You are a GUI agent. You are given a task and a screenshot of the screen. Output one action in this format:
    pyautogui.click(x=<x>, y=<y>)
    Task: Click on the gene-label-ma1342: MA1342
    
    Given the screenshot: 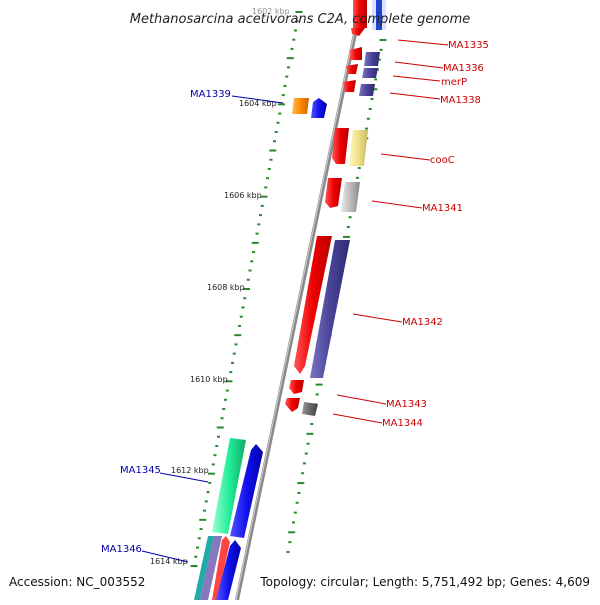 What is the action you would take?
    pyautogui.click(x=422, y=322)
    